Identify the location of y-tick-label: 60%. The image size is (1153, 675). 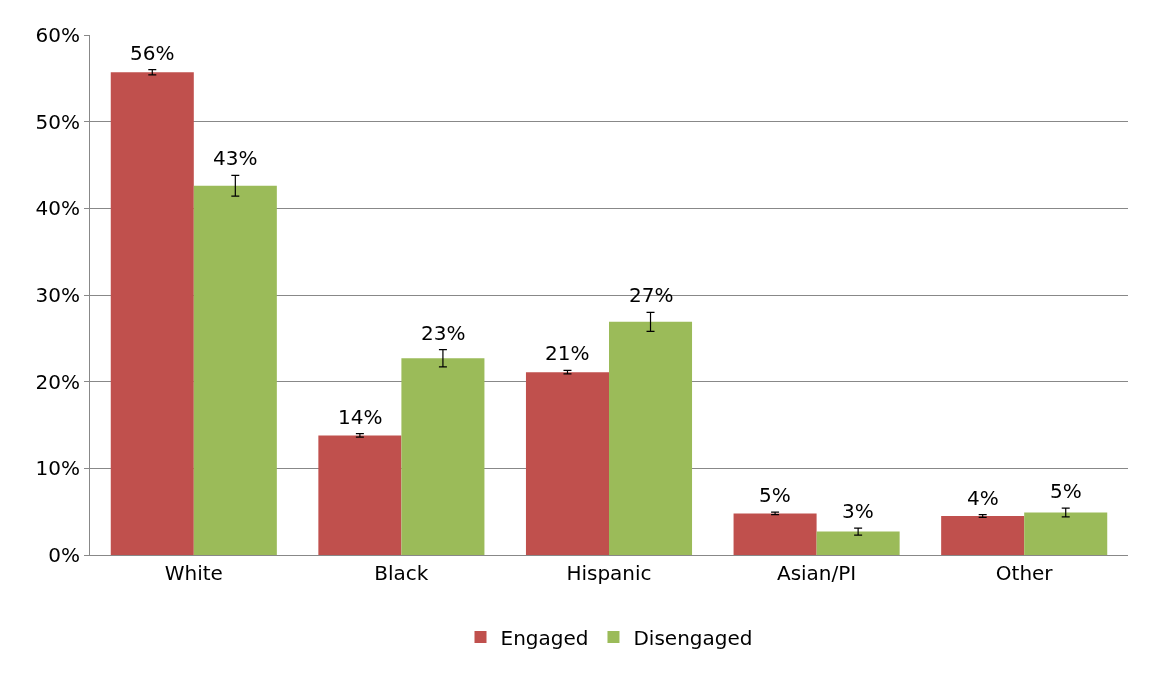
(57, 35).